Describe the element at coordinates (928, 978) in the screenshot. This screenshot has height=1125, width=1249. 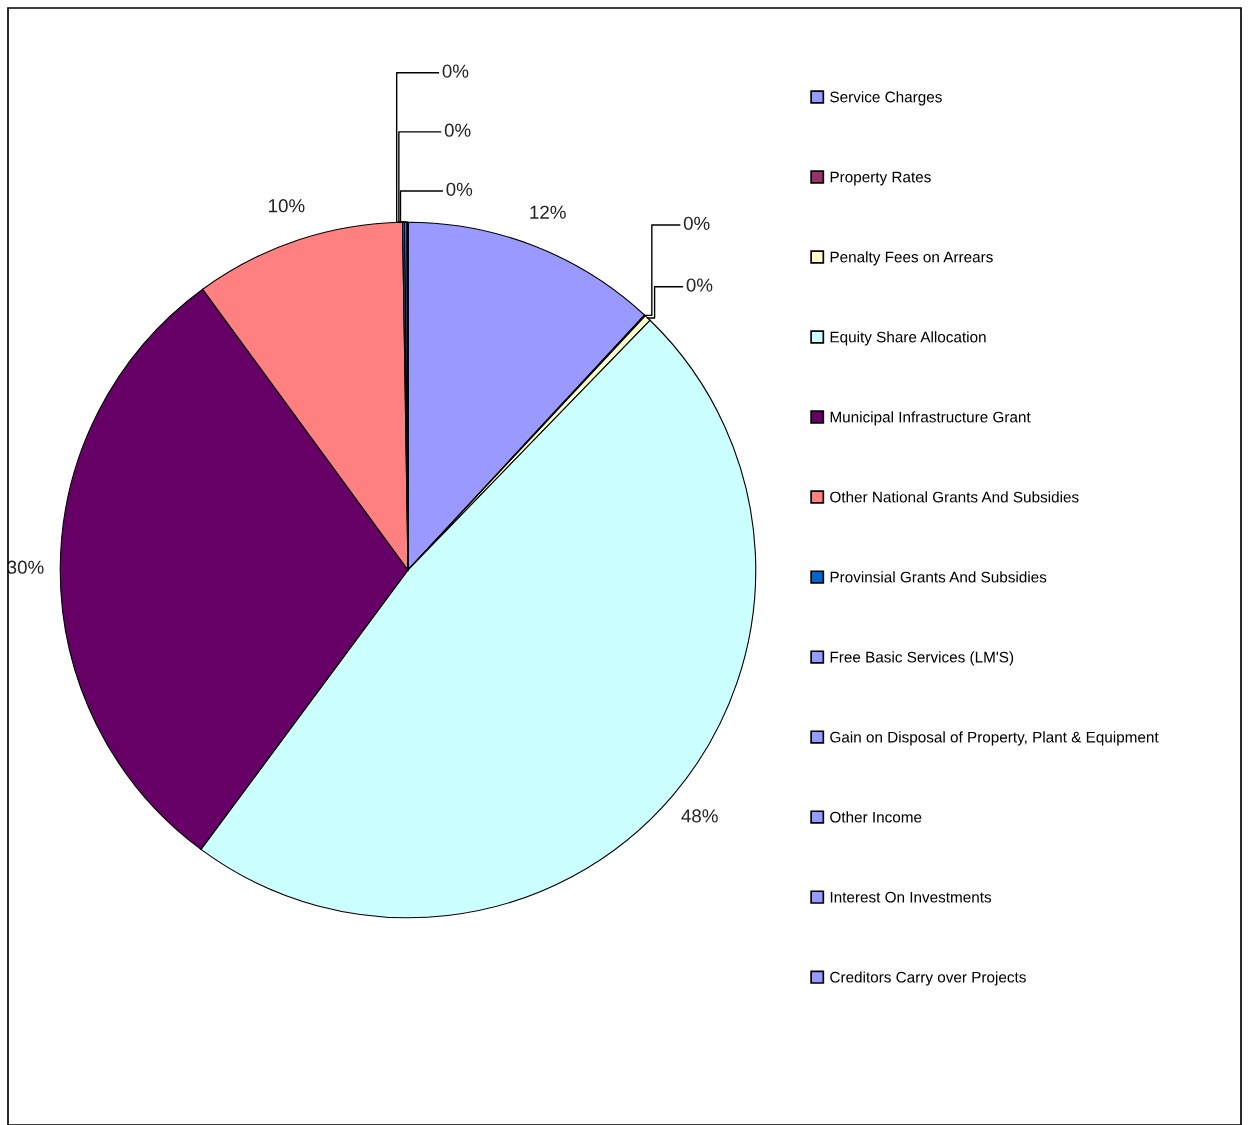
I see `legend-label: Creditors Carry over Projects` at that location.